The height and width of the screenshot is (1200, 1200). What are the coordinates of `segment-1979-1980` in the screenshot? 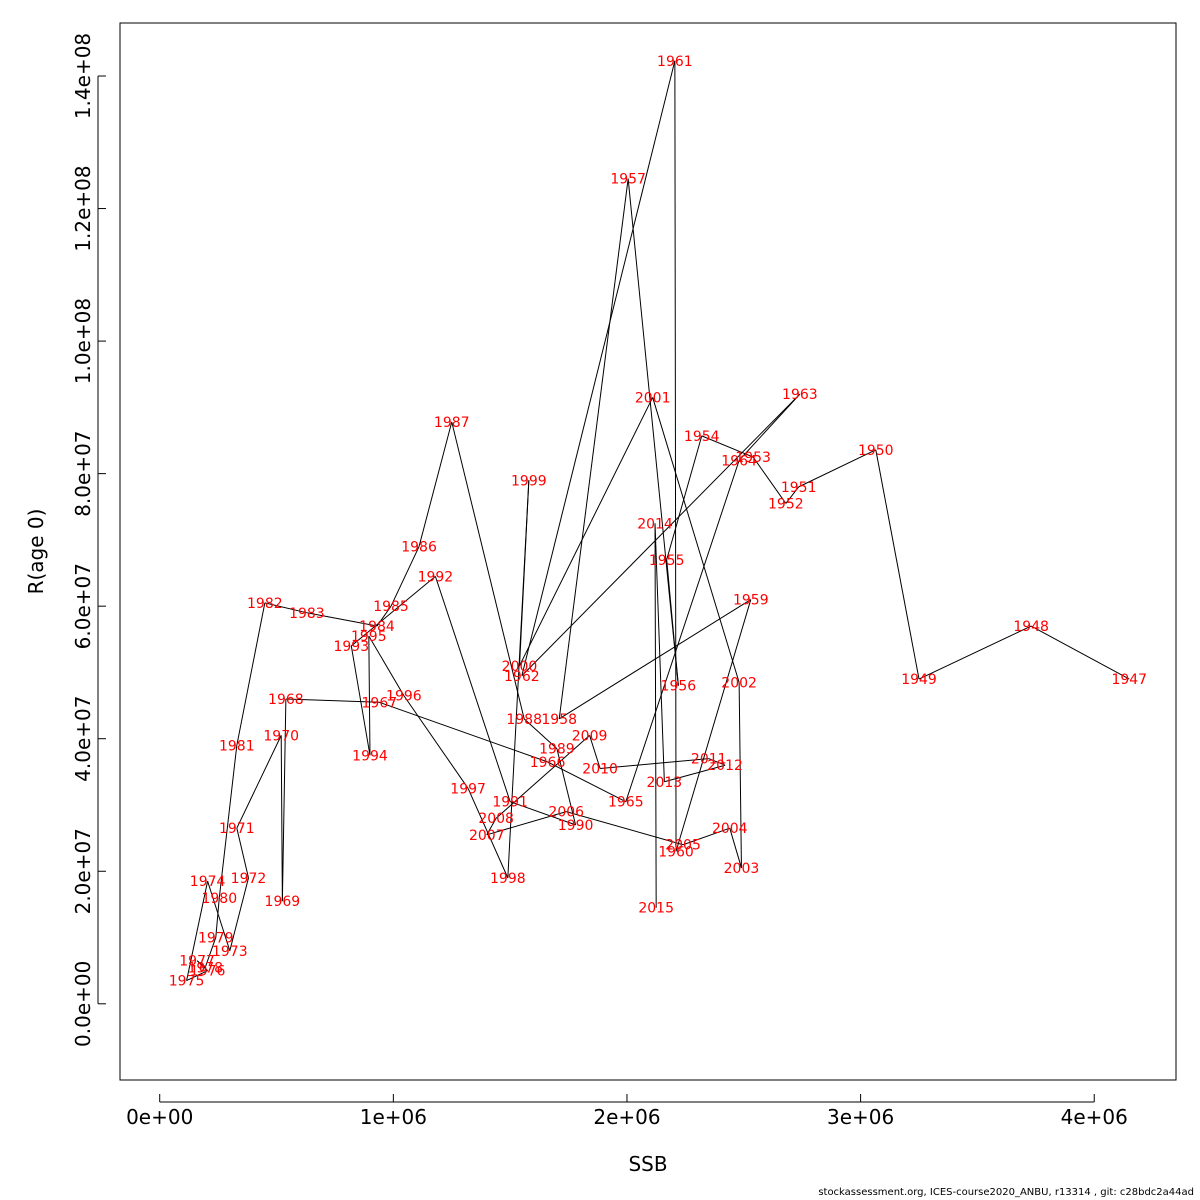 It's located at (217, 917).